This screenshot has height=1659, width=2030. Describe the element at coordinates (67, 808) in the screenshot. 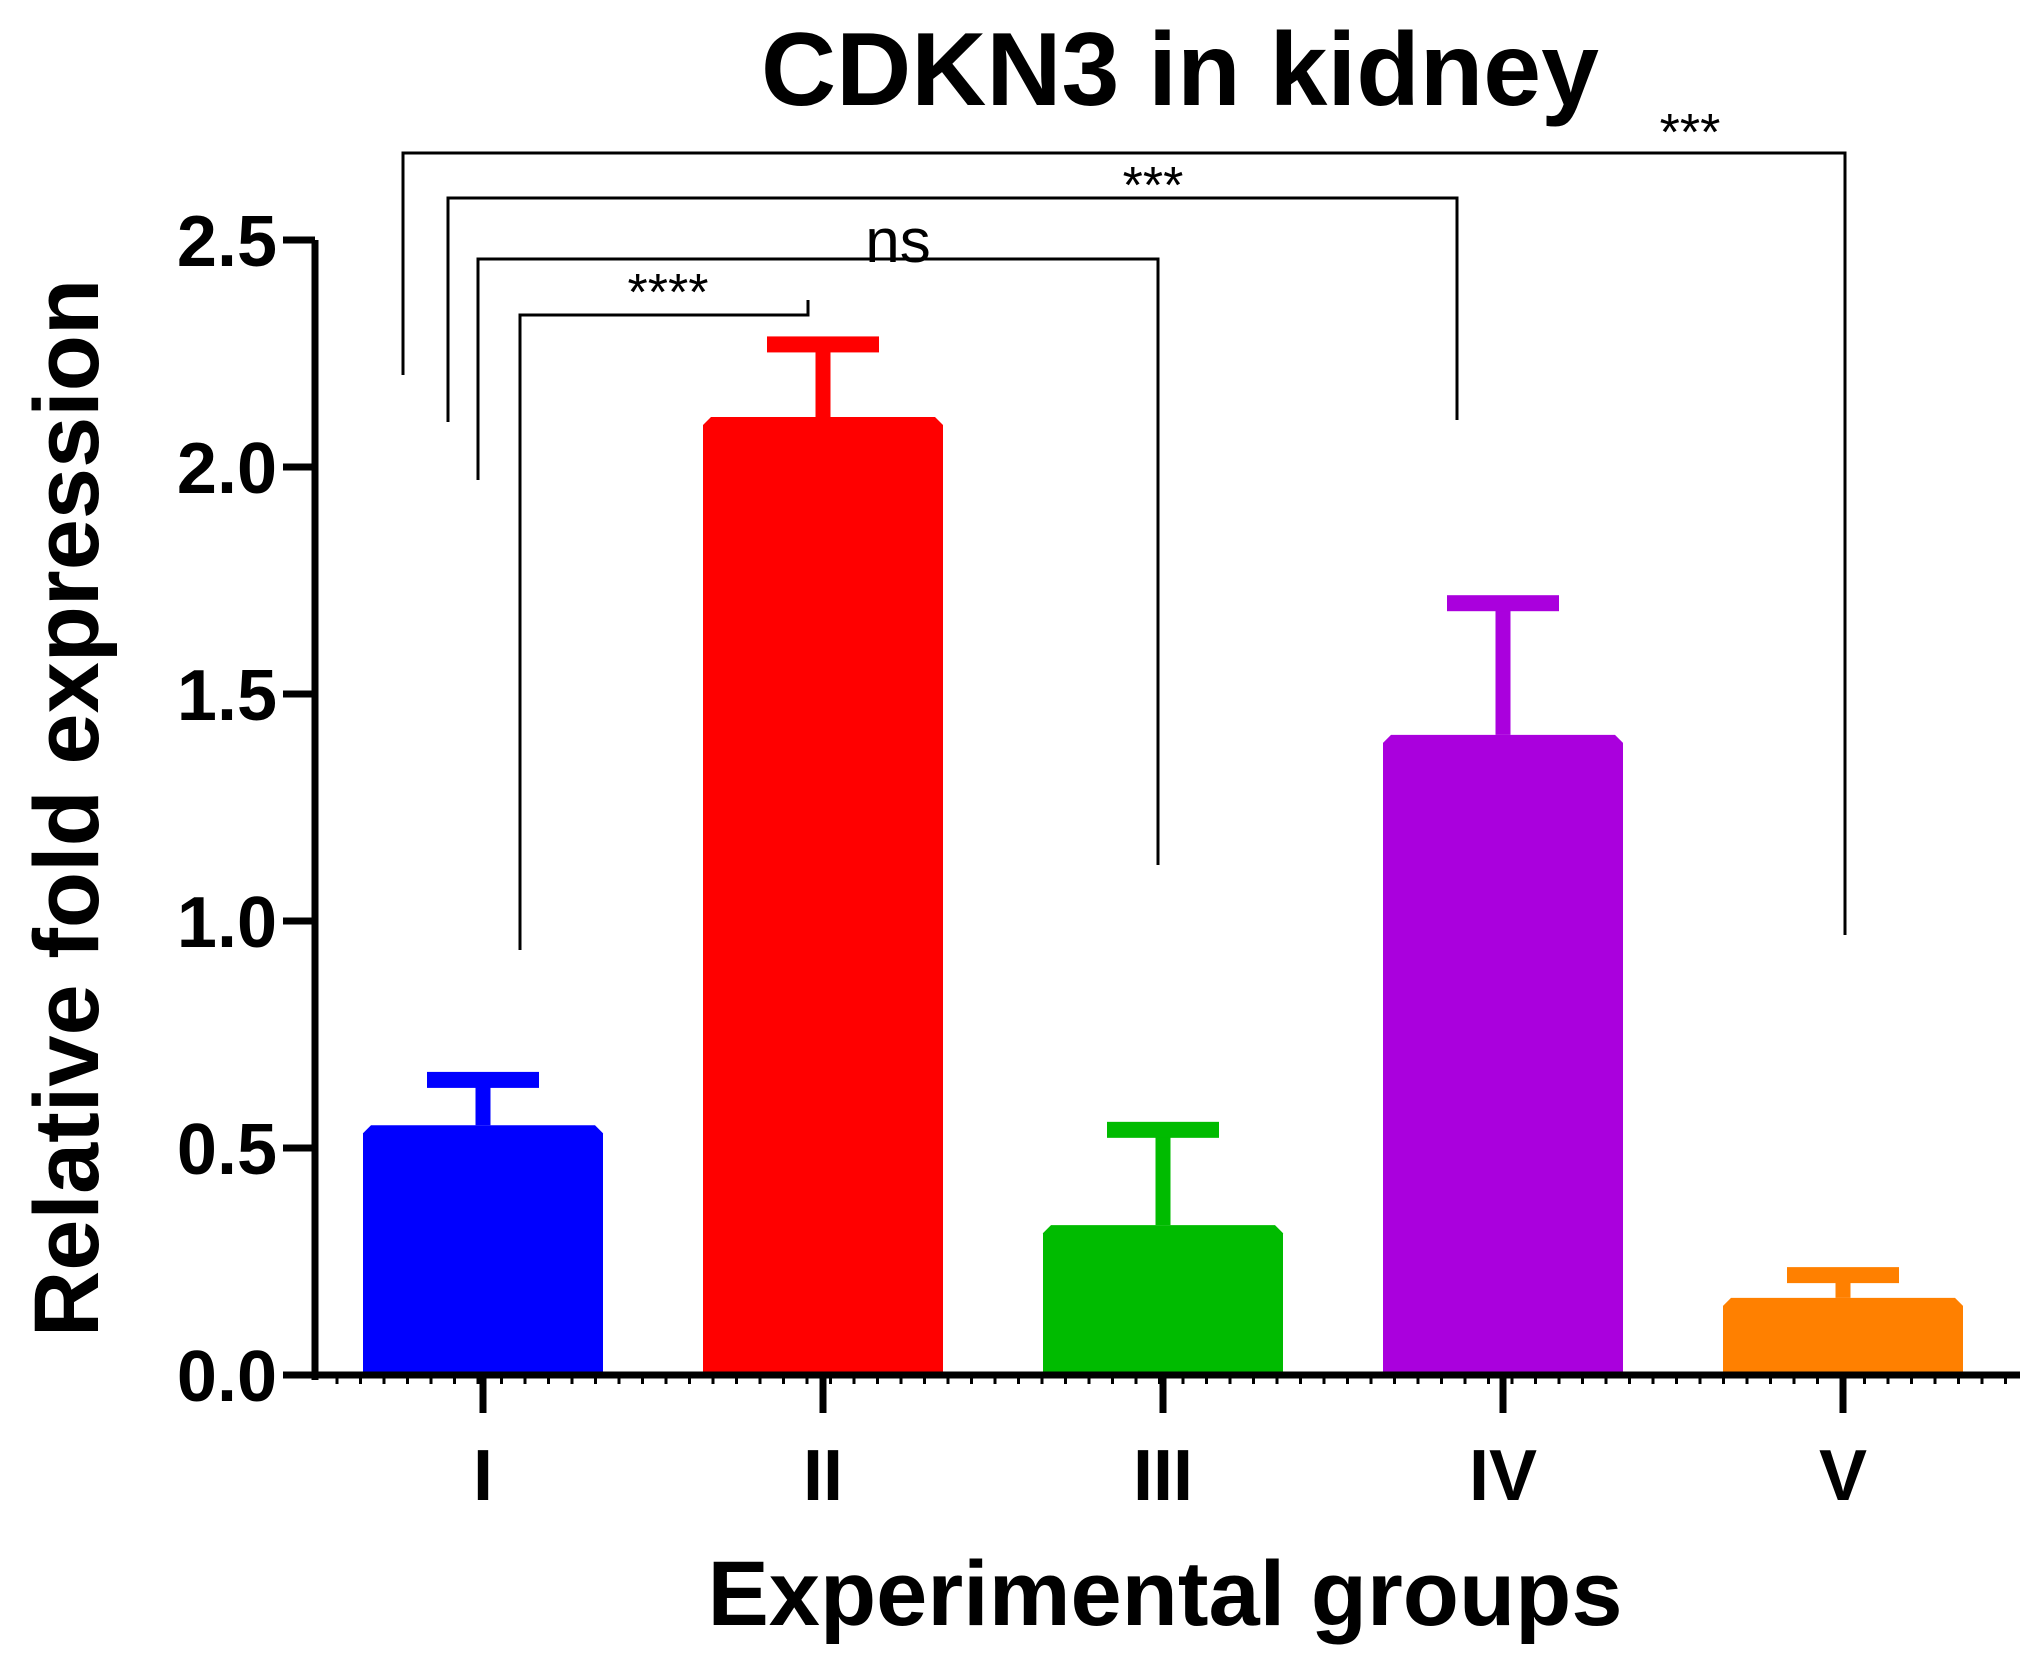

I see `y-axis-label: Relative fold expression` at that location.